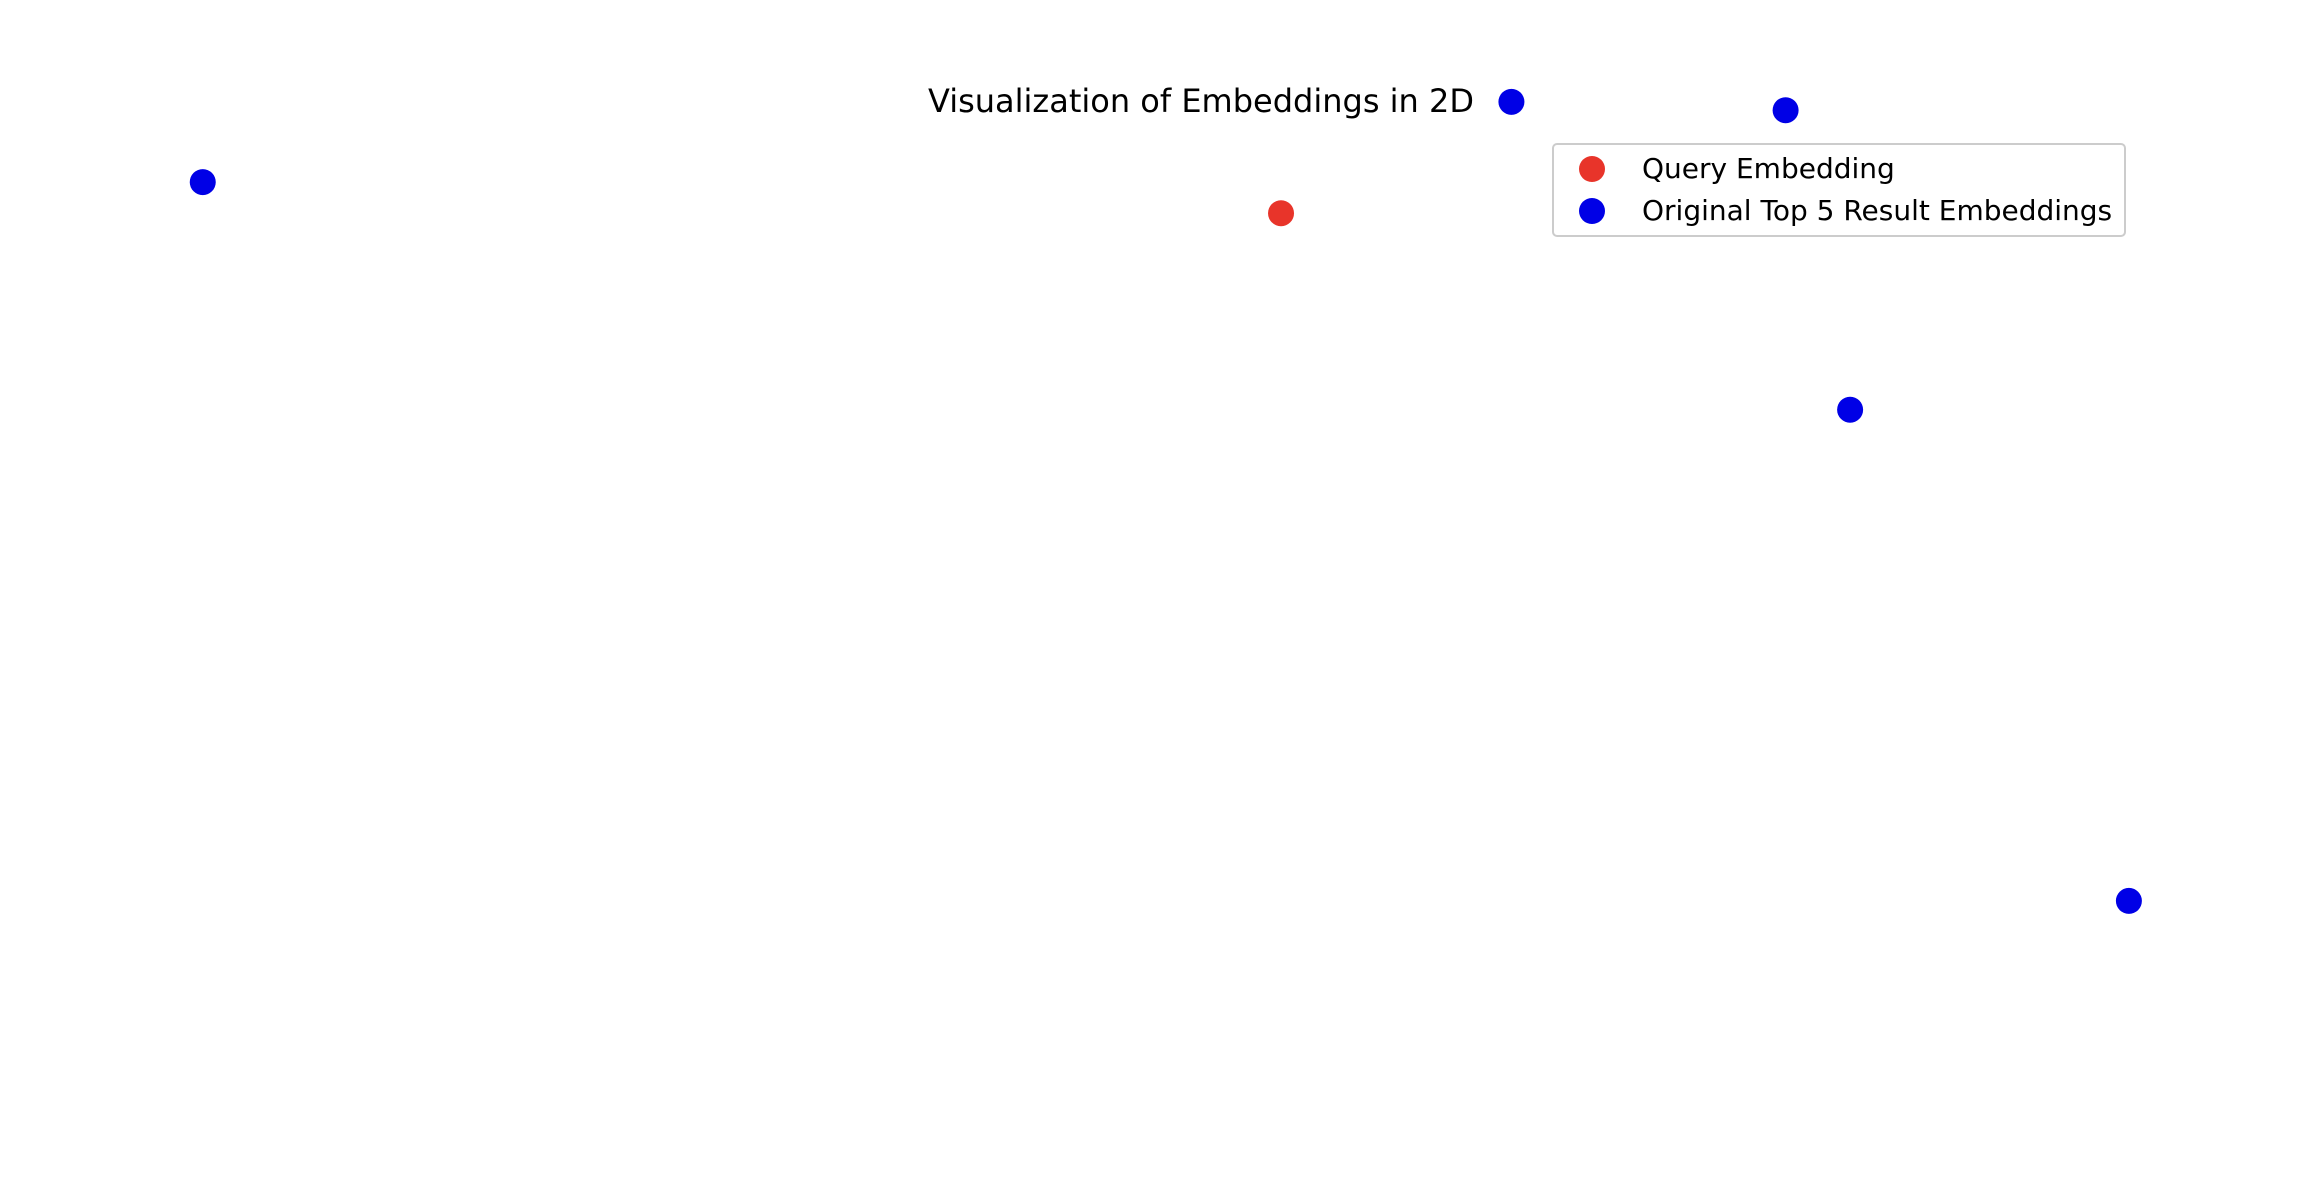 This screenshot has height=1198, width=2304. What do you see at coordinates (1592, 169) in the screenshot?
I see `legend-marker-query` at bounding box center [1592, 169].